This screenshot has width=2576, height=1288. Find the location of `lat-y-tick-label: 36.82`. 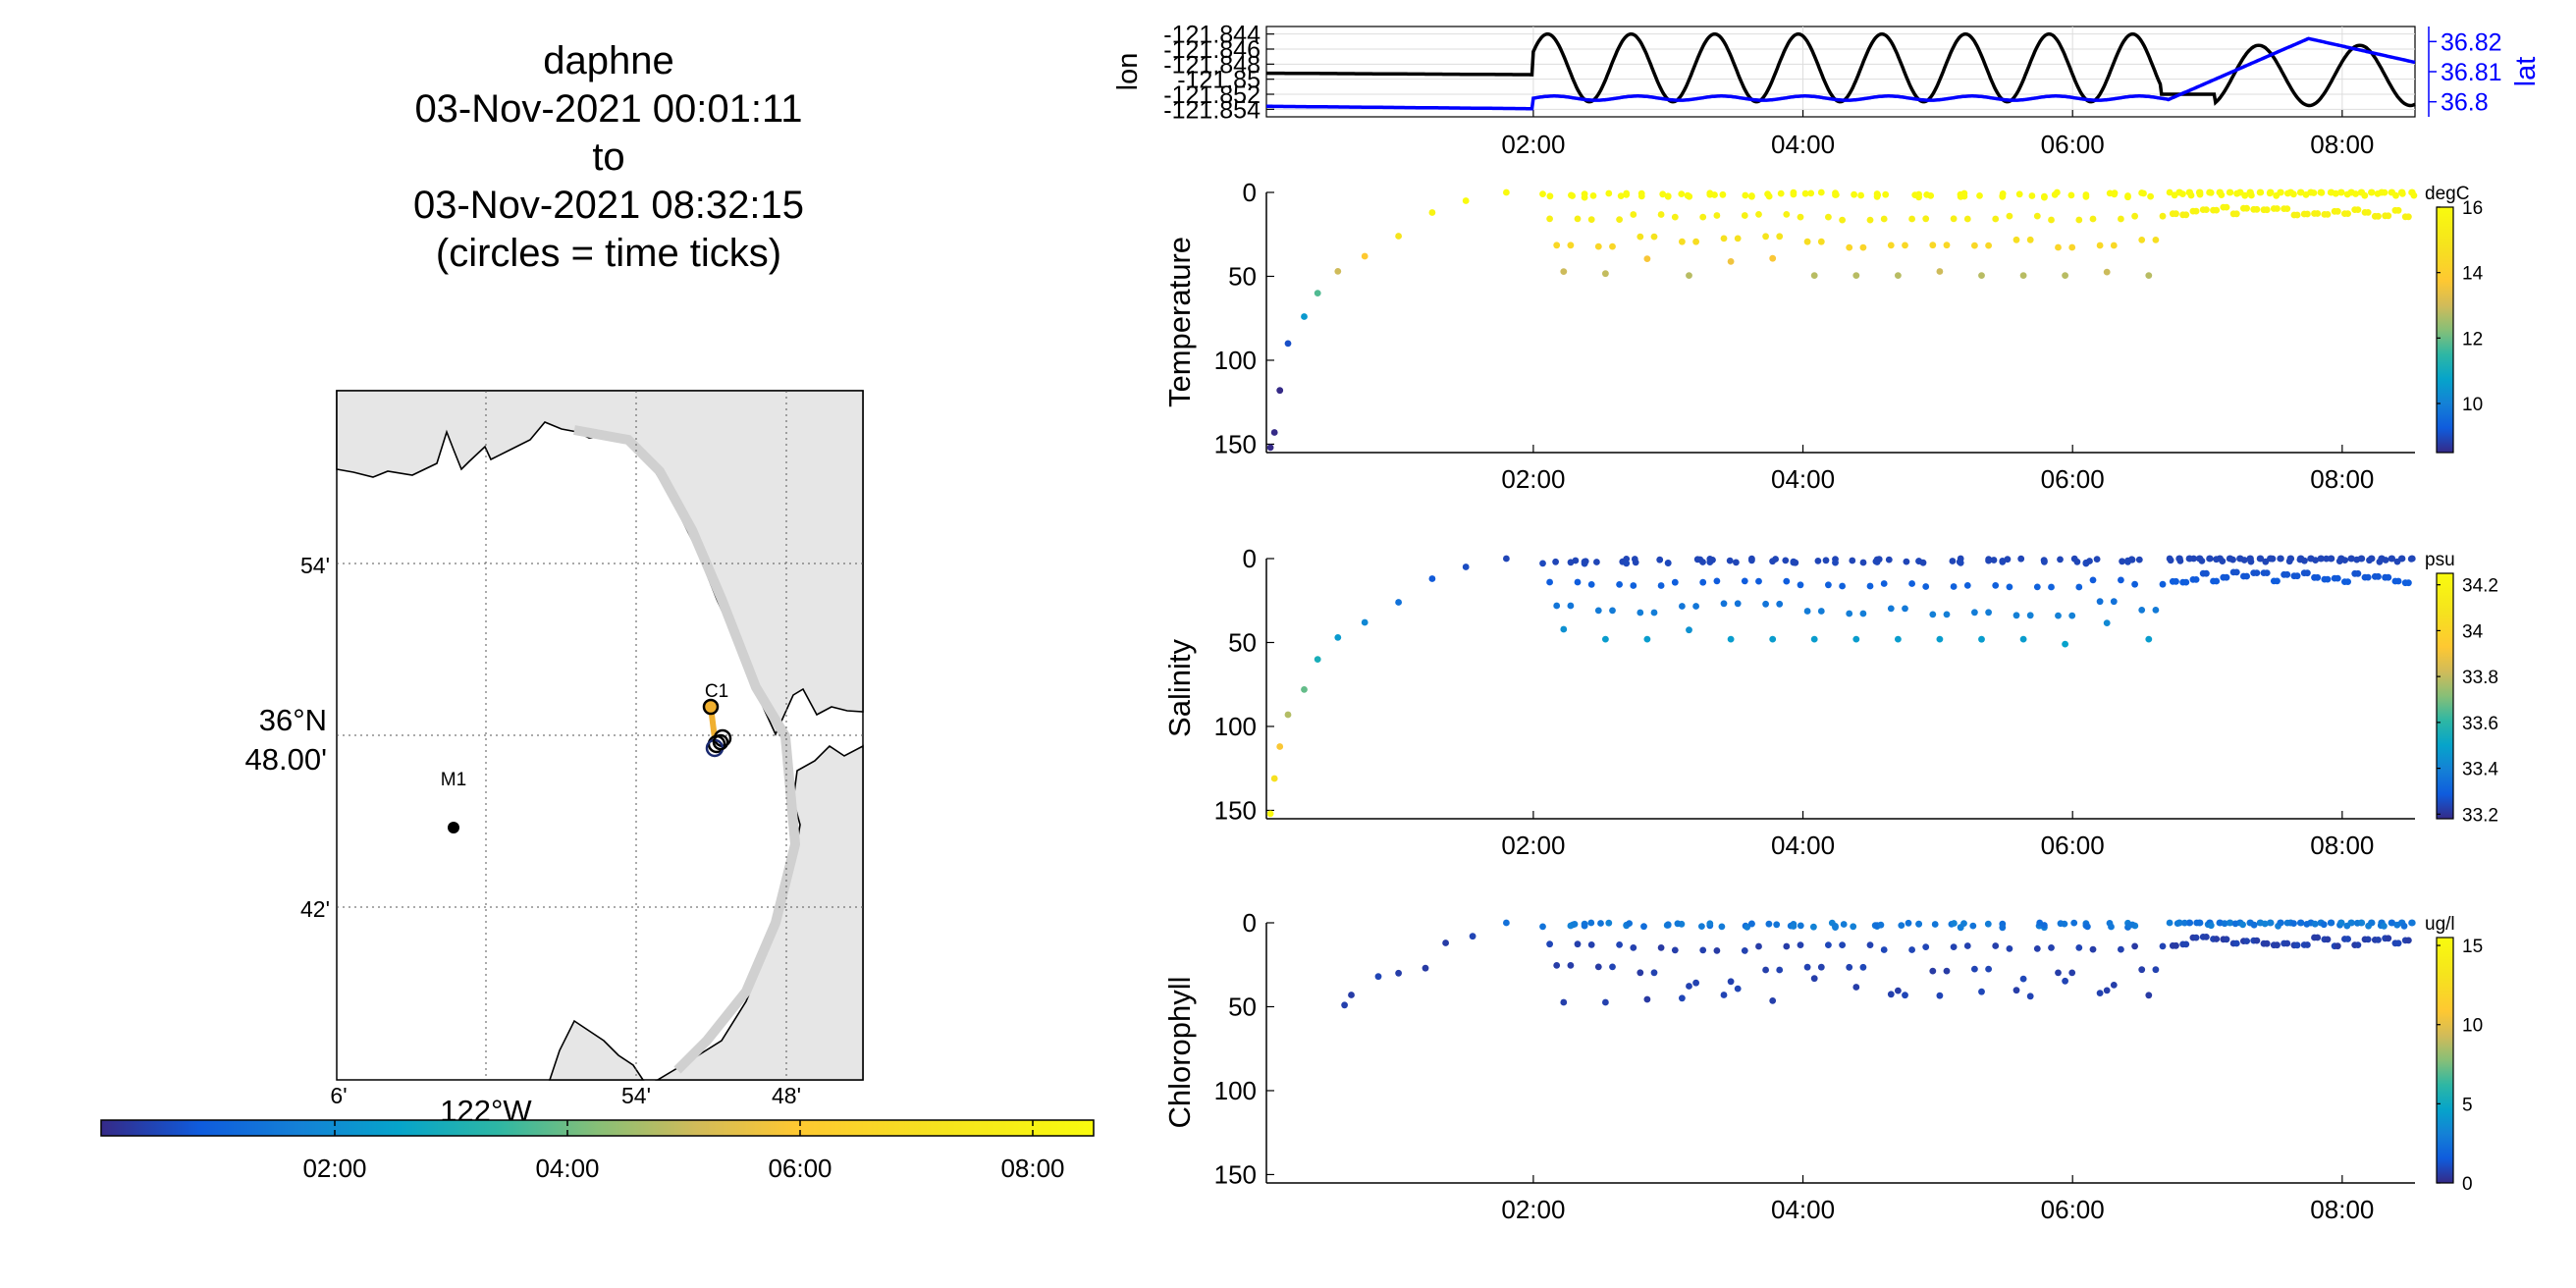

lat-y-tick-label: 36.82 is located at coordinates (2471, 42).